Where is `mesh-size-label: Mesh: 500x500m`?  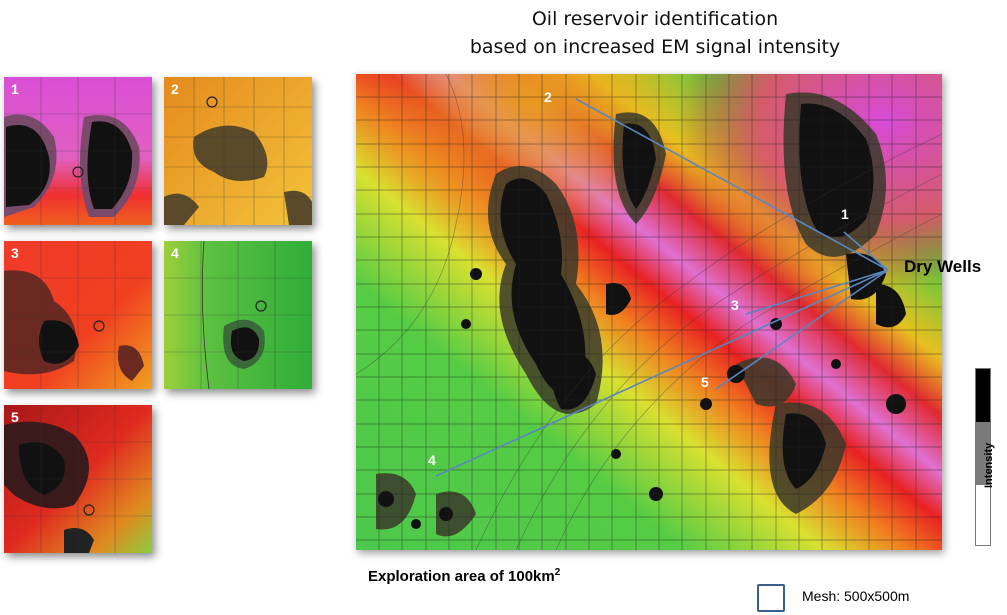
mesh-size-label: Mesh: 500x500m is located at coordinates (856, 596).